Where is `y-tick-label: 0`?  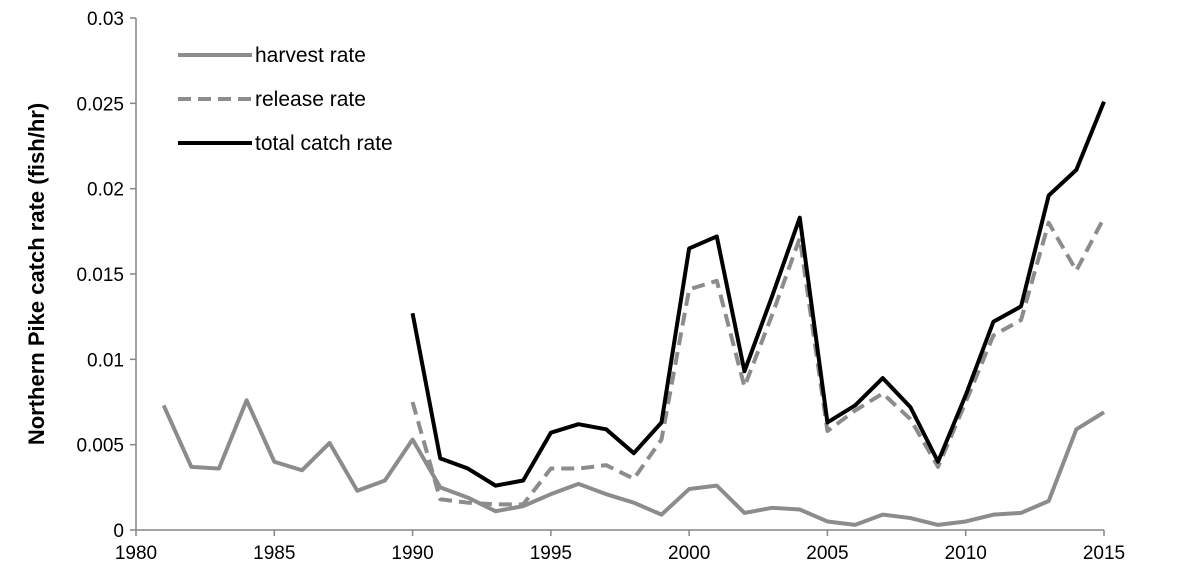
y-tick-label: 0 is located at coordinates (118, 531).